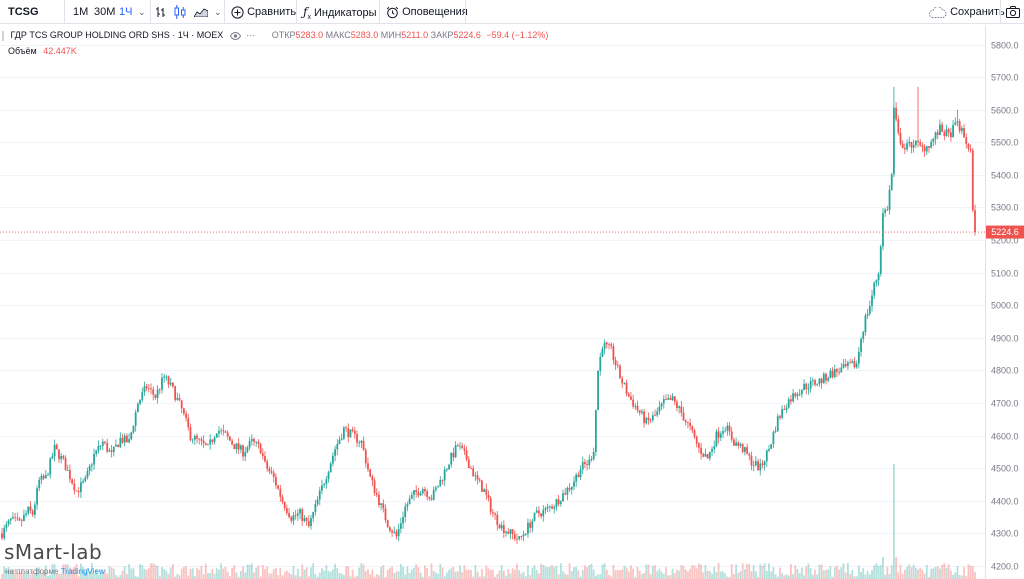 The width and height of the screenshot is (1024, 579). I want to click on snapshot-button, so click(1013, 12).